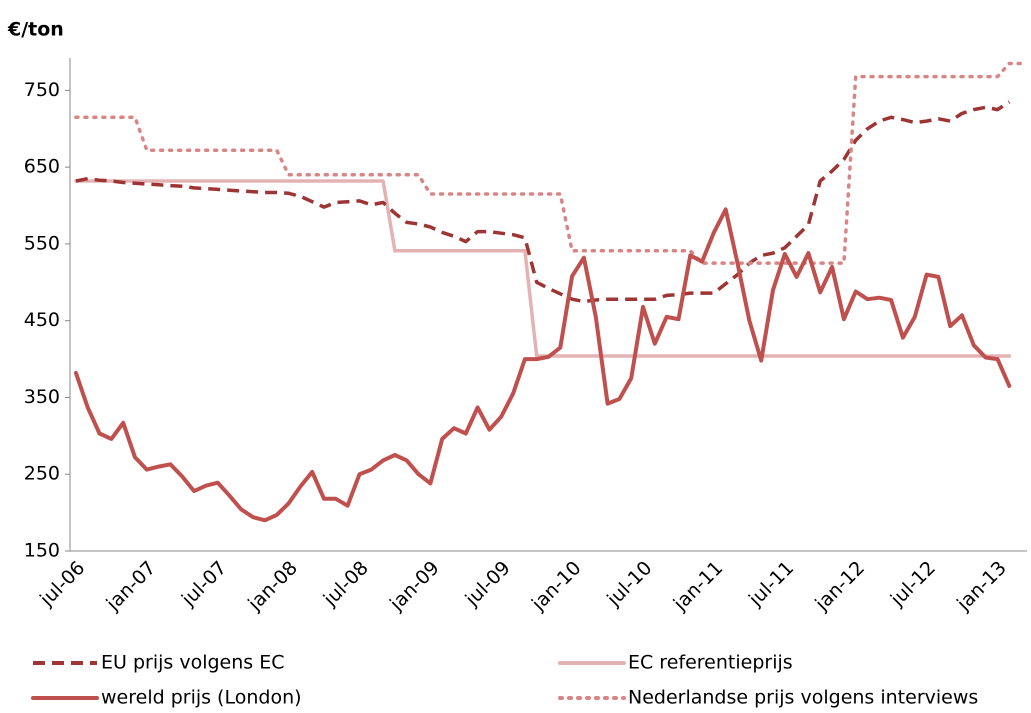 The width and height of the screenshot is (1031, 713). What do you see at coordinates (42, 397) in the screenshot?
I see `y-tick-label: 350` at bounding box center [42, 397].